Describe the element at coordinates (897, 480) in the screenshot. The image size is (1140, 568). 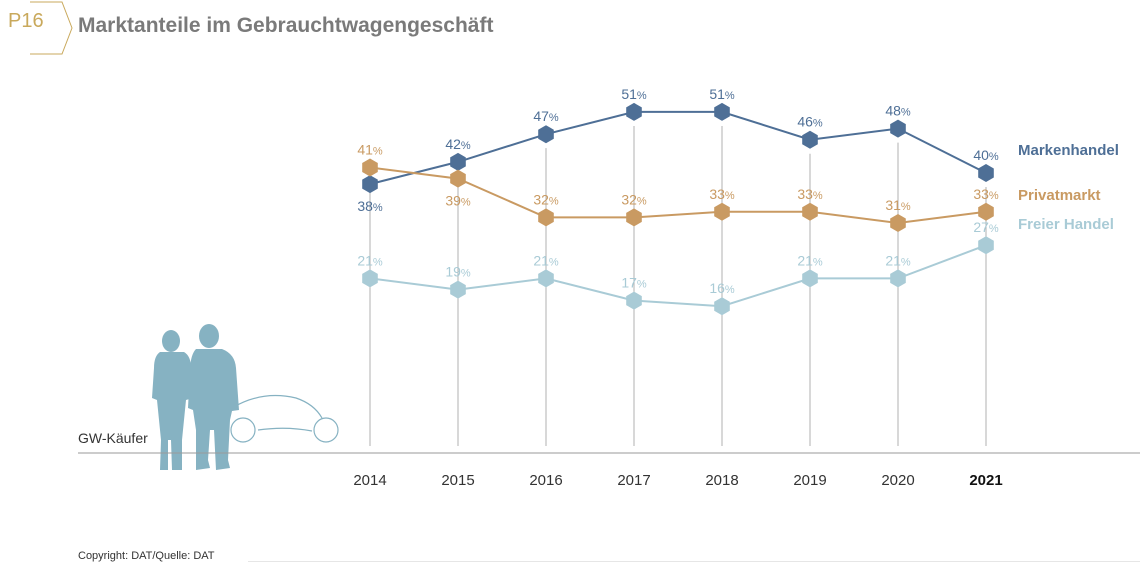
I see `x-tick-label-2020: 2020` at that location.